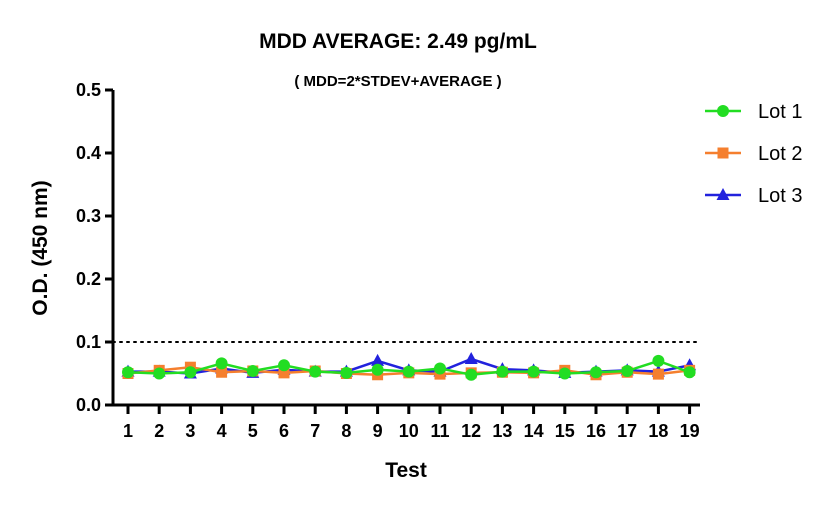 This screenshot has height=507, width=837. I want to click on x-axis-title: Test, so click(406, 470).